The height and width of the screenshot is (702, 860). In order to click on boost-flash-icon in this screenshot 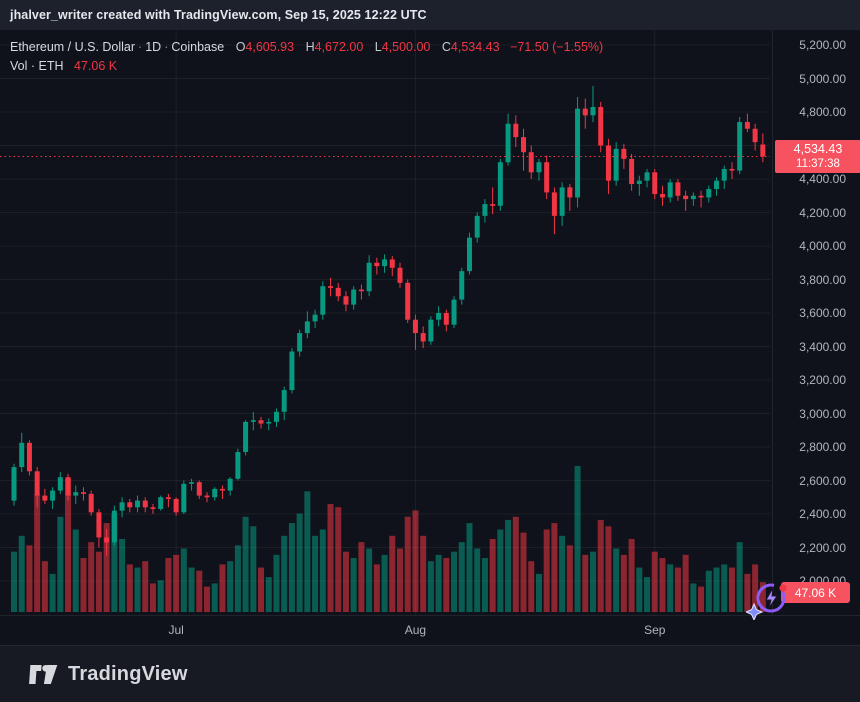, I will do `click(768, 600)`.